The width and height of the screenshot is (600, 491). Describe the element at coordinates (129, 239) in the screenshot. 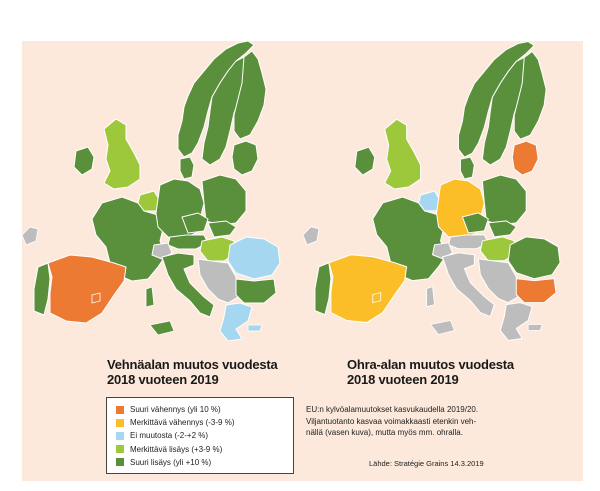

I see `wheat-map-country-france` at that location.